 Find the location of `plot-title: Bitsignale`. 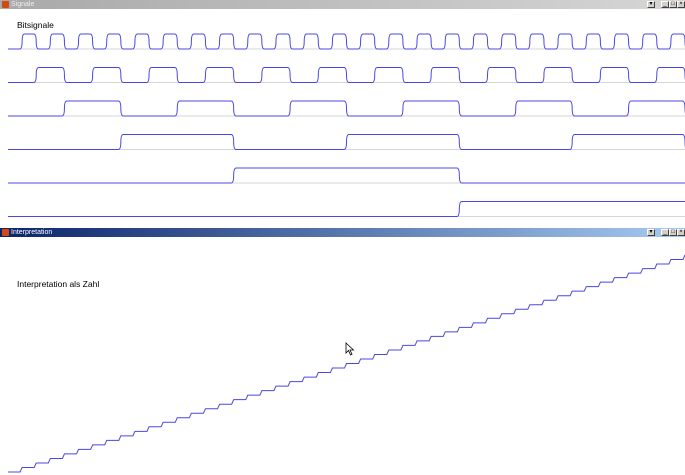

plot-title: Bitsignale is located at coordinates (35, 25).